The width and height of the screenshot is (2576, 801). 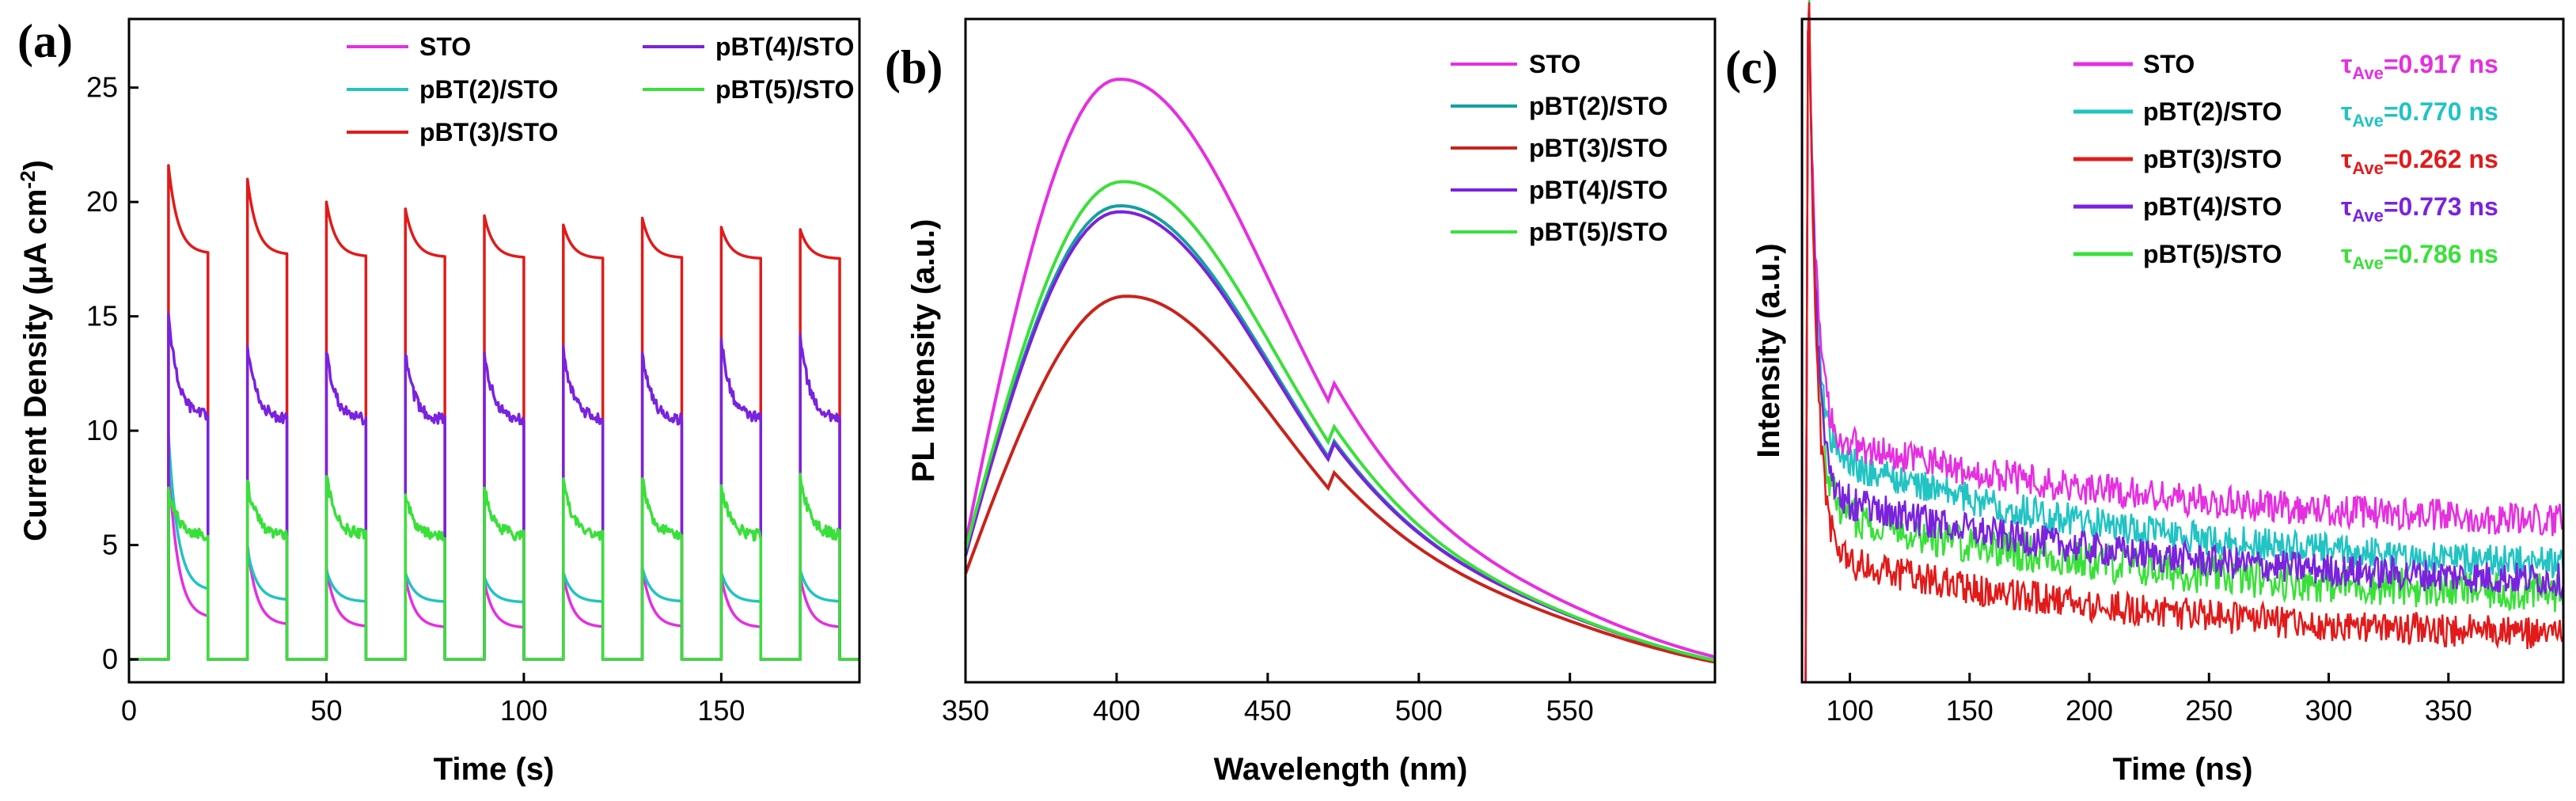 I want to click on panel-c-tau-pbt-4-sto: τAve=0.773 ns, so click(x=2419, y=209).